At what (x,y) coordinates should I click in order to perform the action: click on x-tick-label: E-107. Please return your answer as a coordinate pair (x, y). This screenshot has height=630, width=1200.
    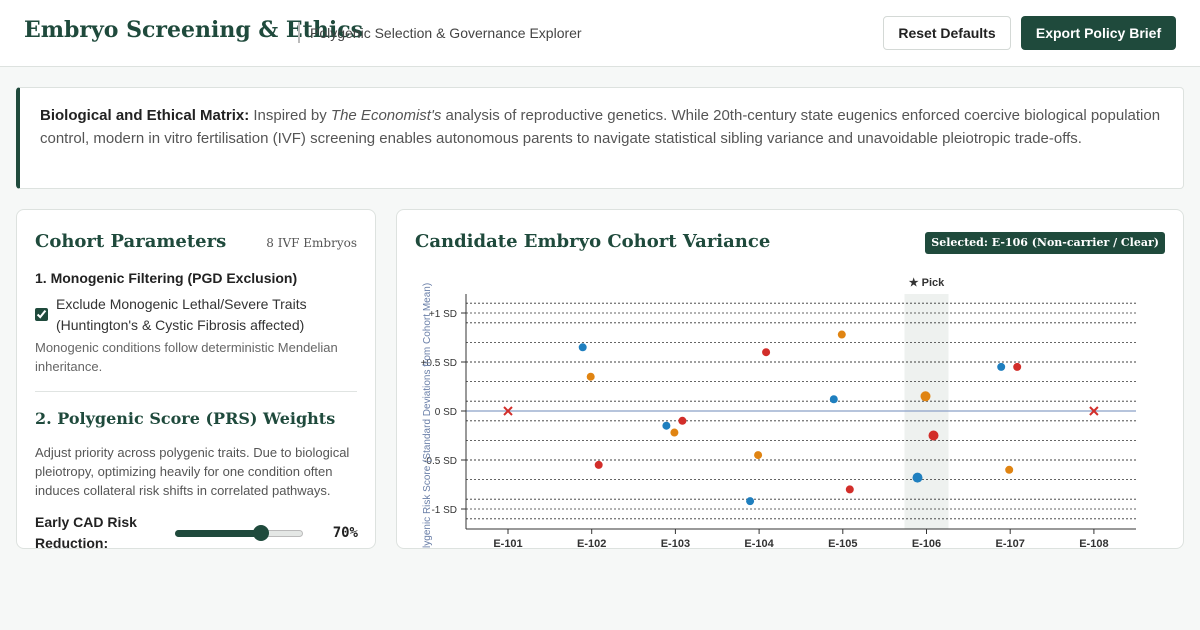
    Looking at the image, I should click on (1010, 543).